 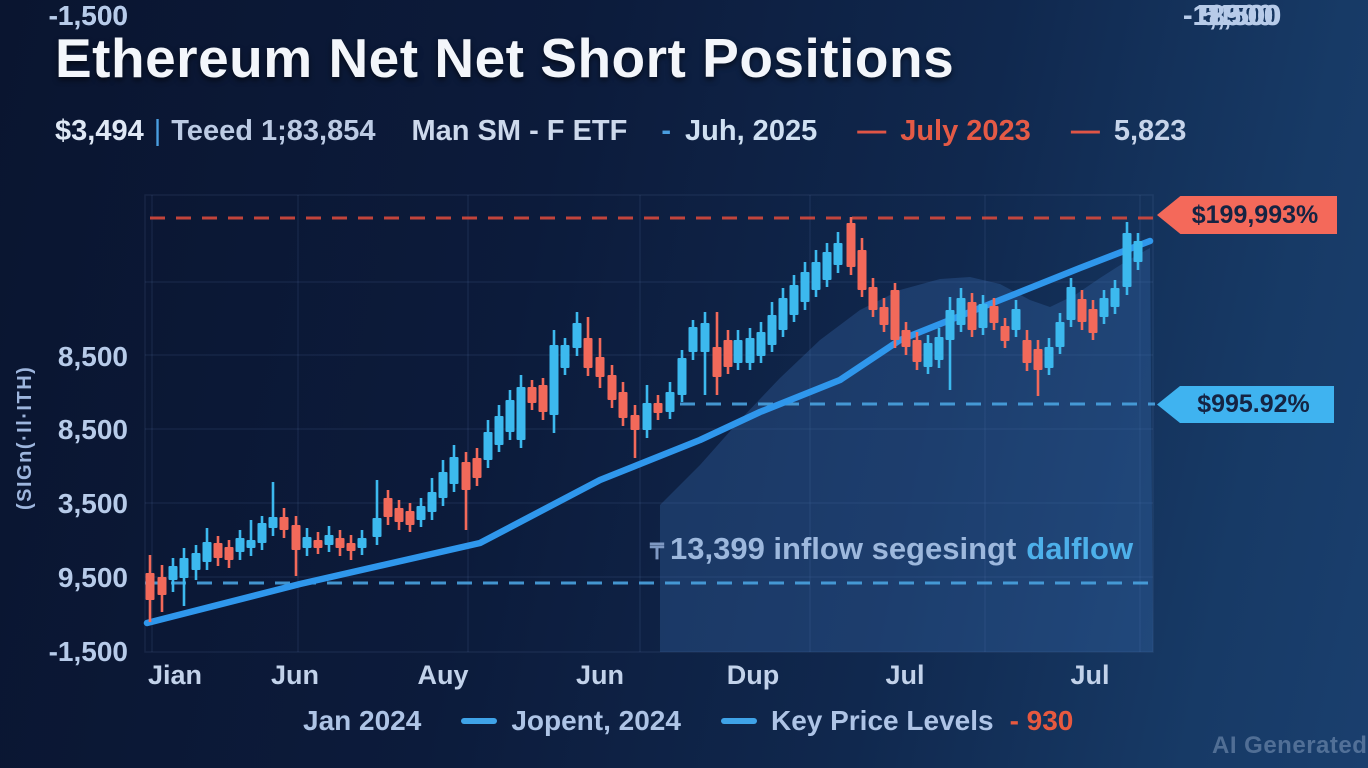 I want to click on x-axis-label: Dup, so click(x=753, y=675).